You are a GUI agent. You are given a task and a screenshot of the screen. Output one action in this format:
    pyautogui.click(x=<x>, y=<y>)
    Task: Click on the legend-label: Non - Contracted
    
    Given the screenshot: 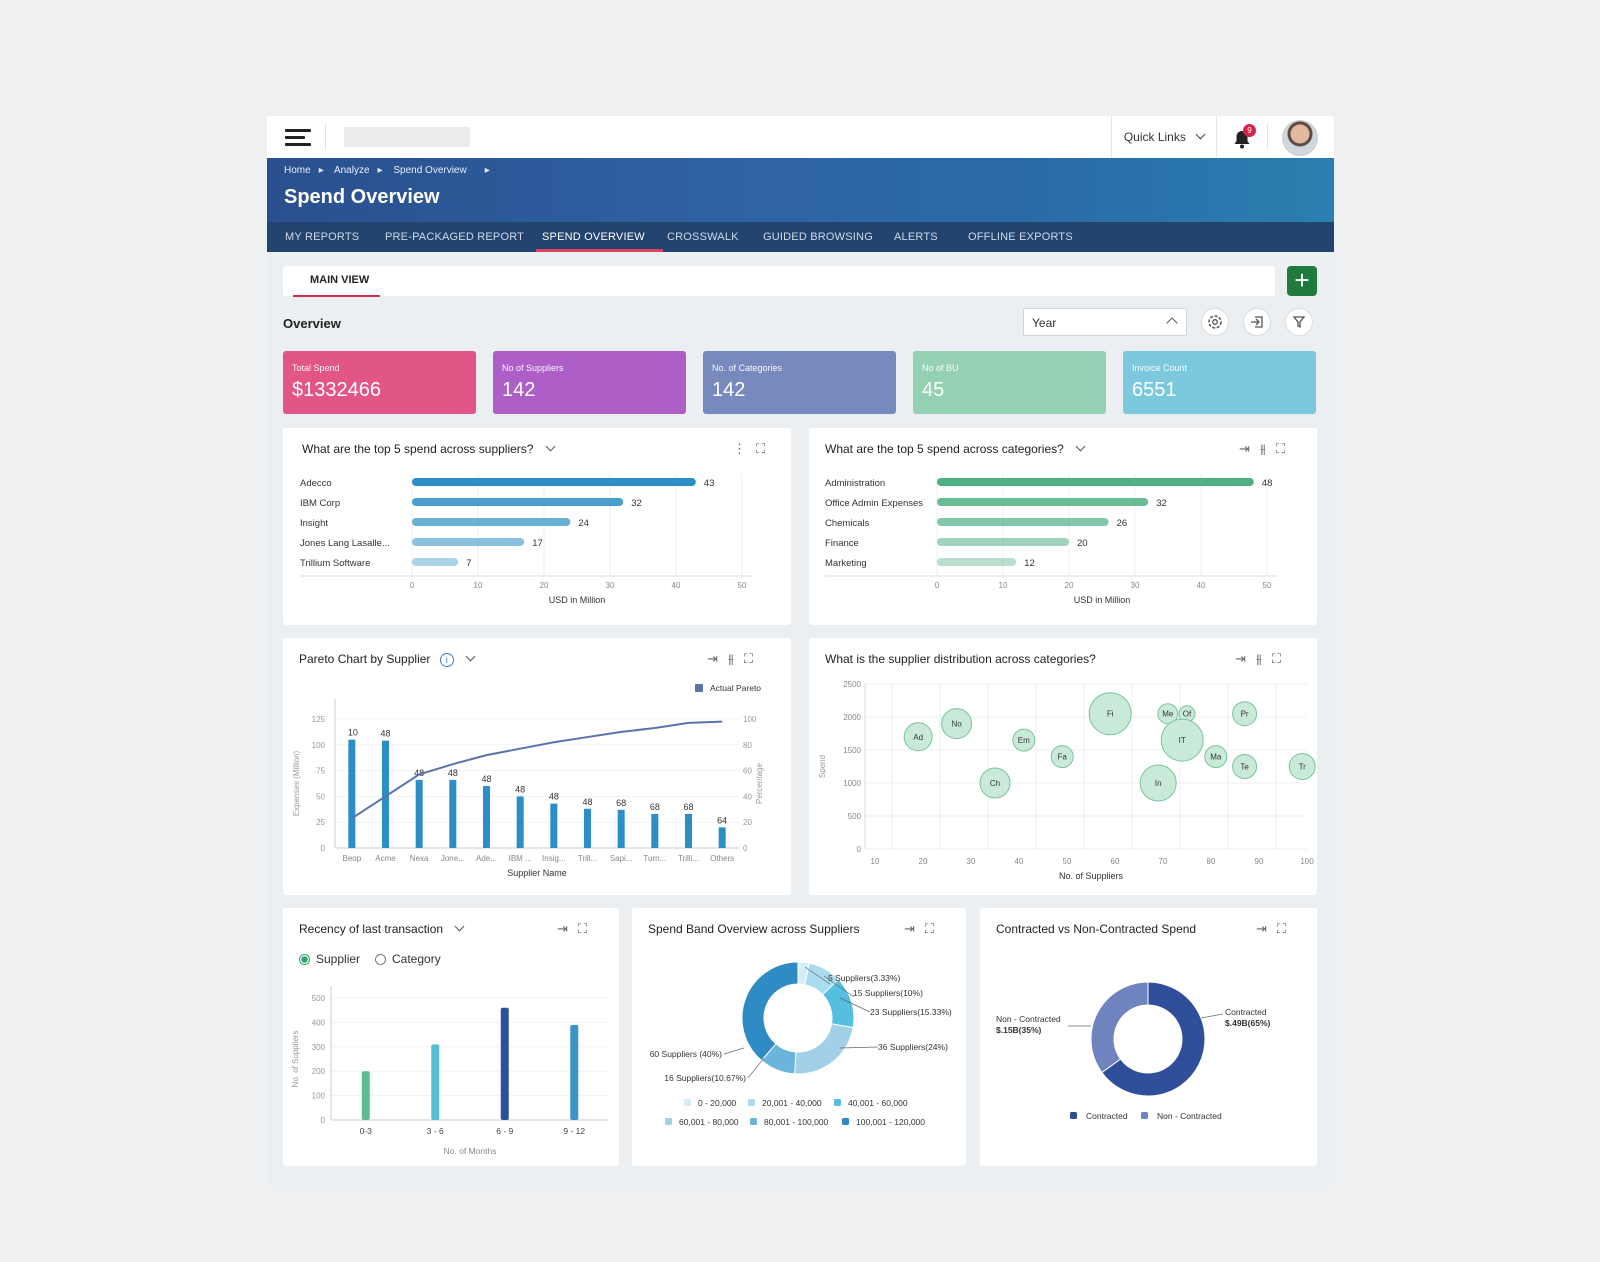 What is the action you would take?
    pyautogui.click(x=1189, y=1116)
    